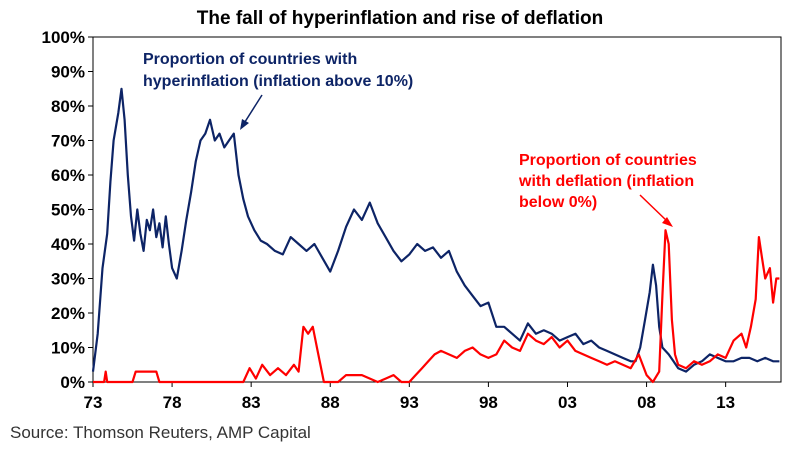  I want to click on y-tick-label: 80%, so click(68, 106).